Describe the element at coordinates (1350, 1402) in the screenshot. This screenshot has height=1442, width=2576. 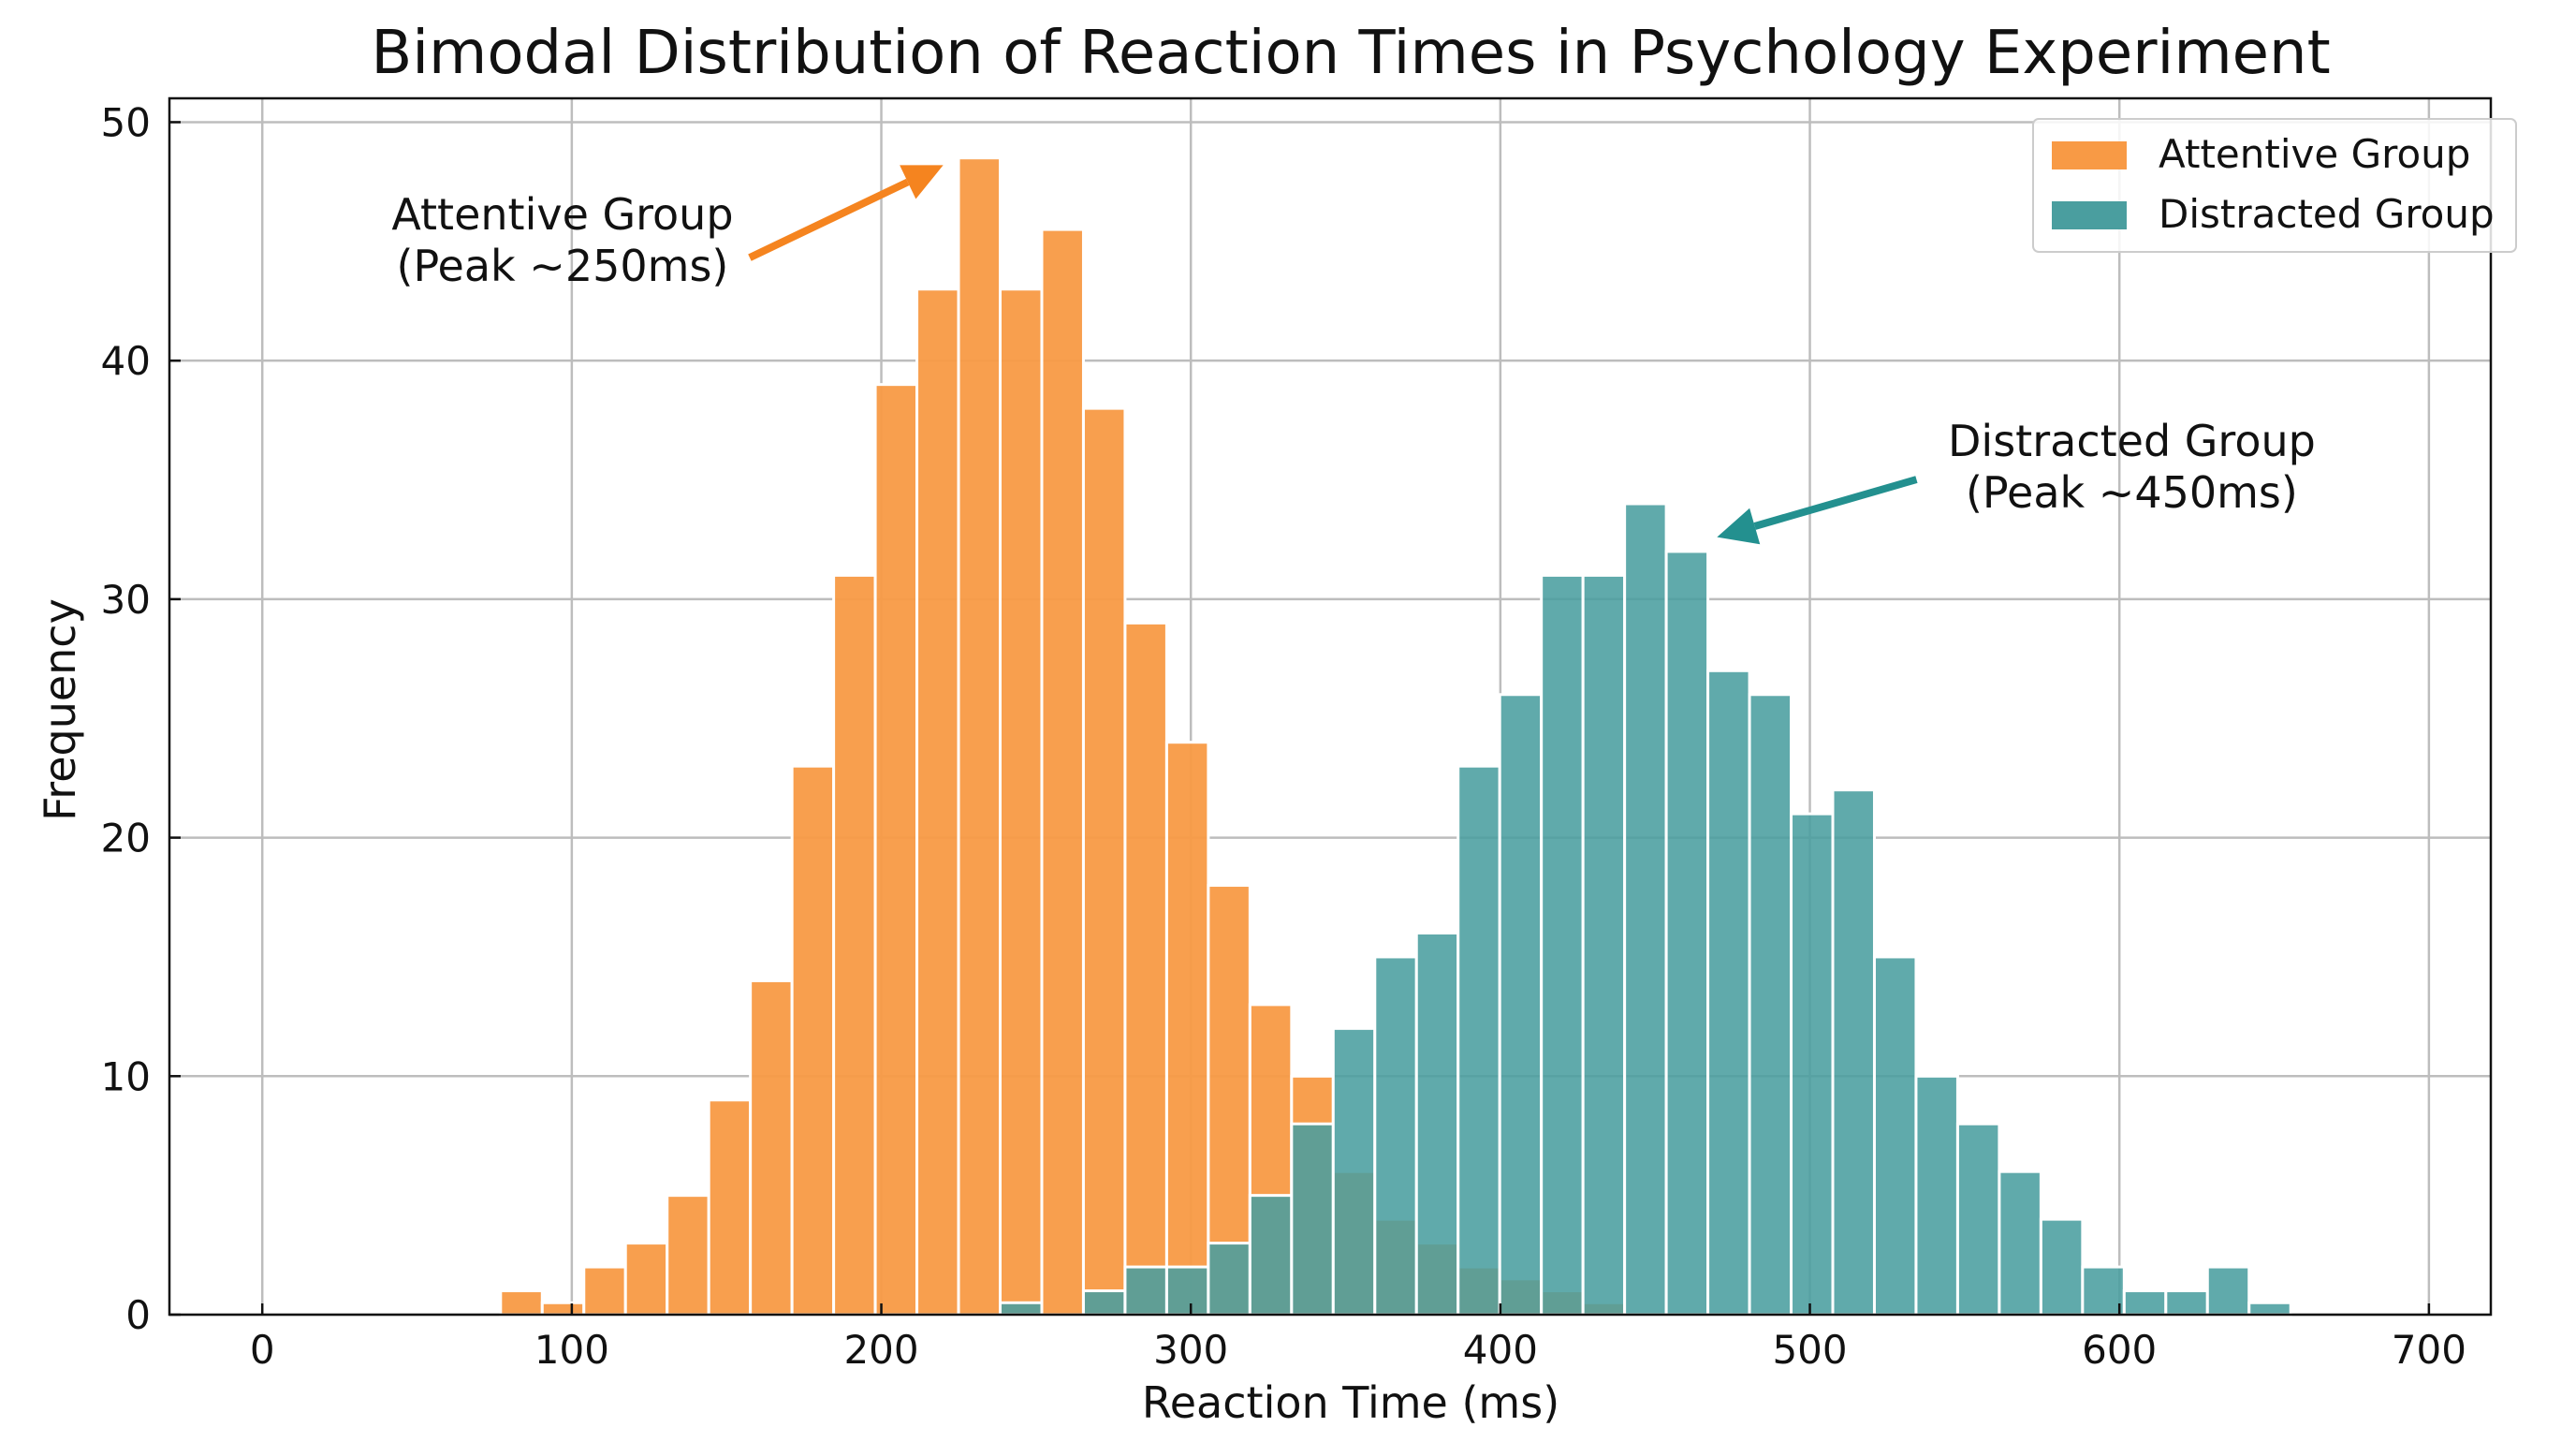
I see `x-axis-label: Reaction Time (ms)` at that location.